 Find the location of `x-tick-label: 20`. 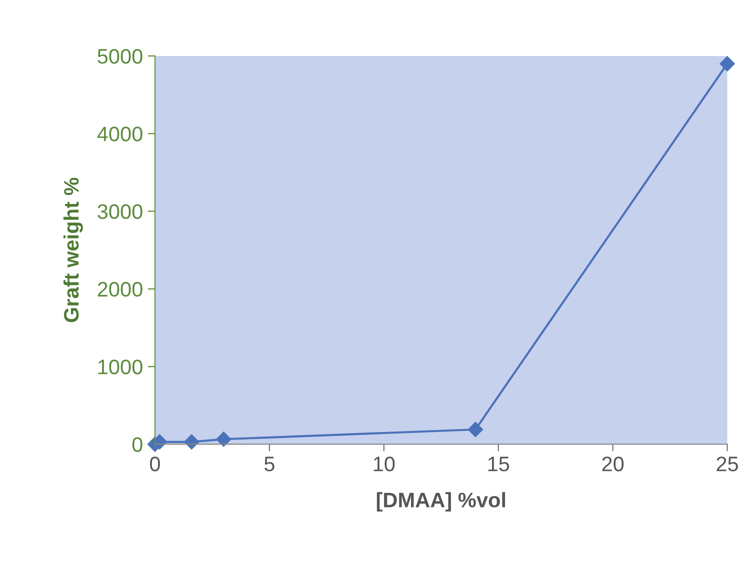

x-tick-label: 20 is located at coordinates (613, 464).